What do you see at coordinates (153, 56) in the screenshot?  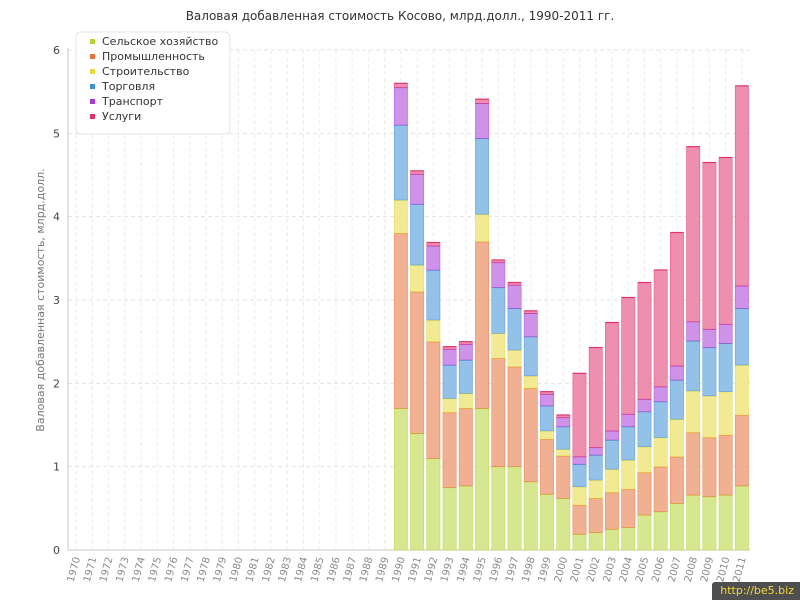 I see `legend-entry: Промышленность` at bounding box center [153, 56].